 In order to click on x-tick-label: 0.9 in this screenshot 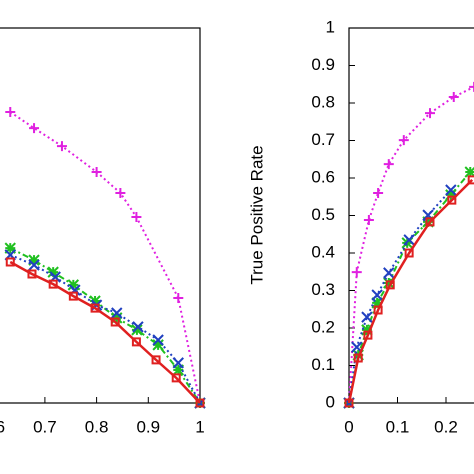, I will do `click(148, 426)`.